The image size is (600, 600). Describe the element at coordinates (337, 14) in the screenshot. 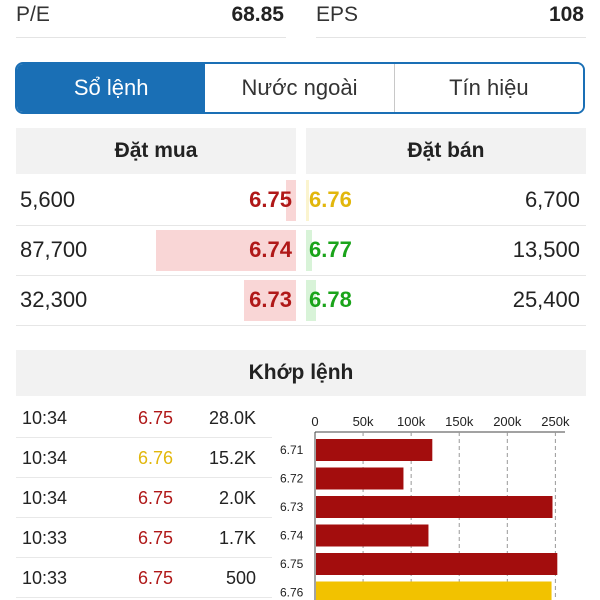

I see `eps-label: EPS` at that location.